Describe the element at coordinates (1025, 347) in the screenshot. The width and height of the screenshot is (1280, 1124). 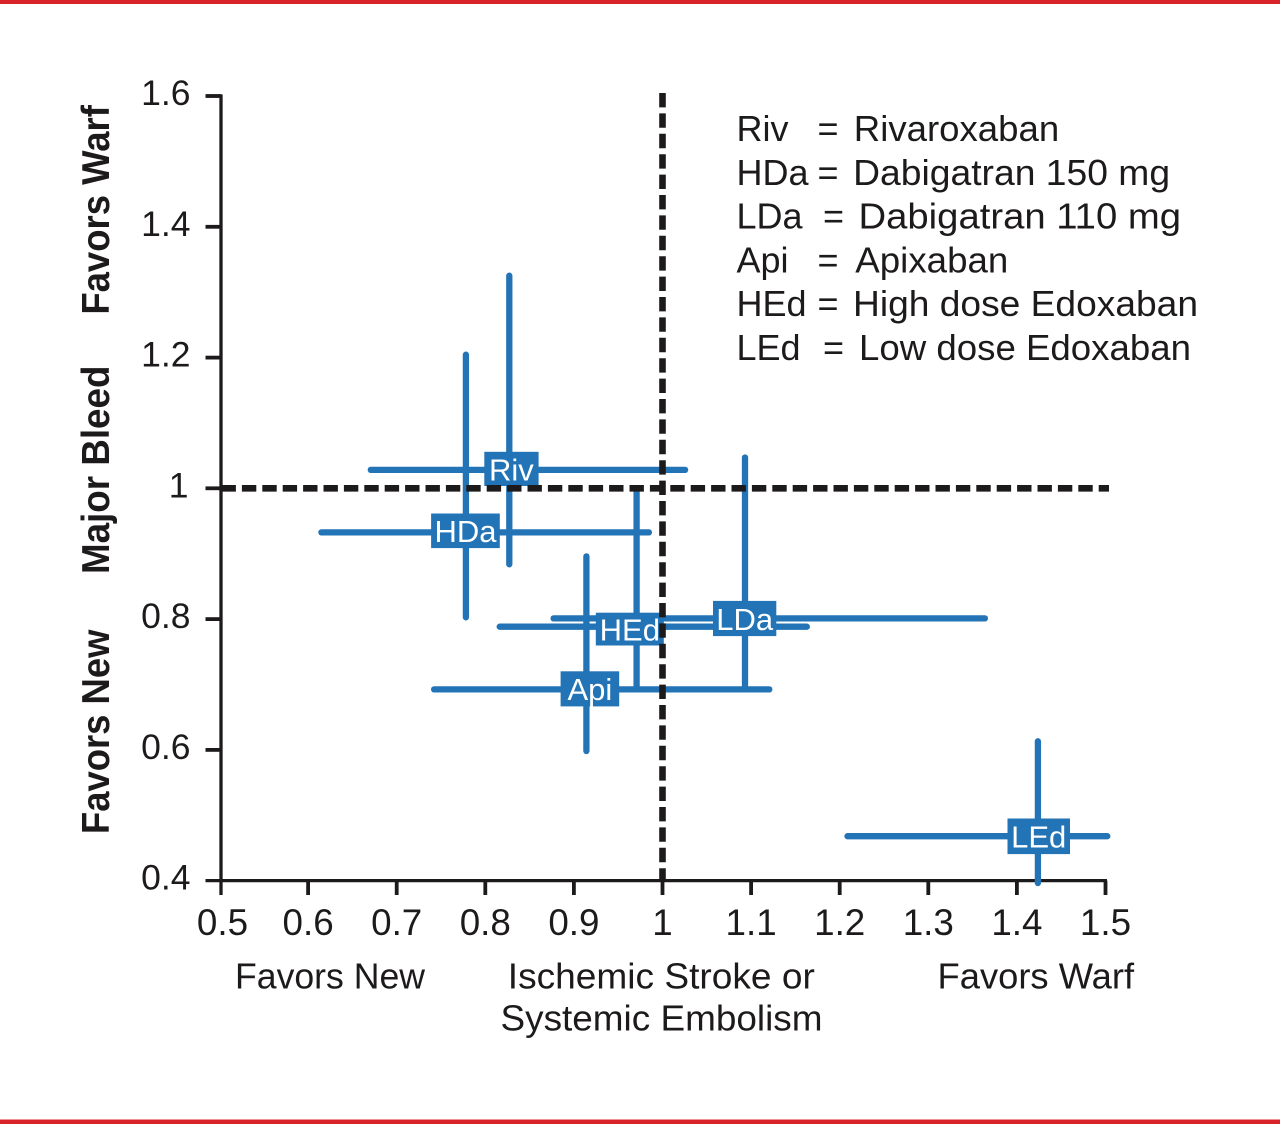
I see `svg-text: Low dose Edoxaban` at that location.